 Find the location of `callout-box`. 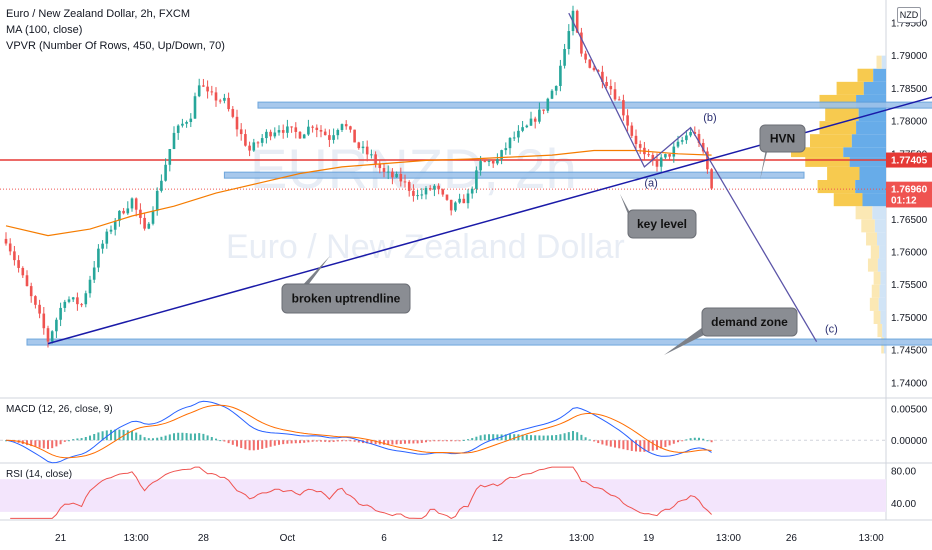

callout-box is located at coordinates (662, 224).